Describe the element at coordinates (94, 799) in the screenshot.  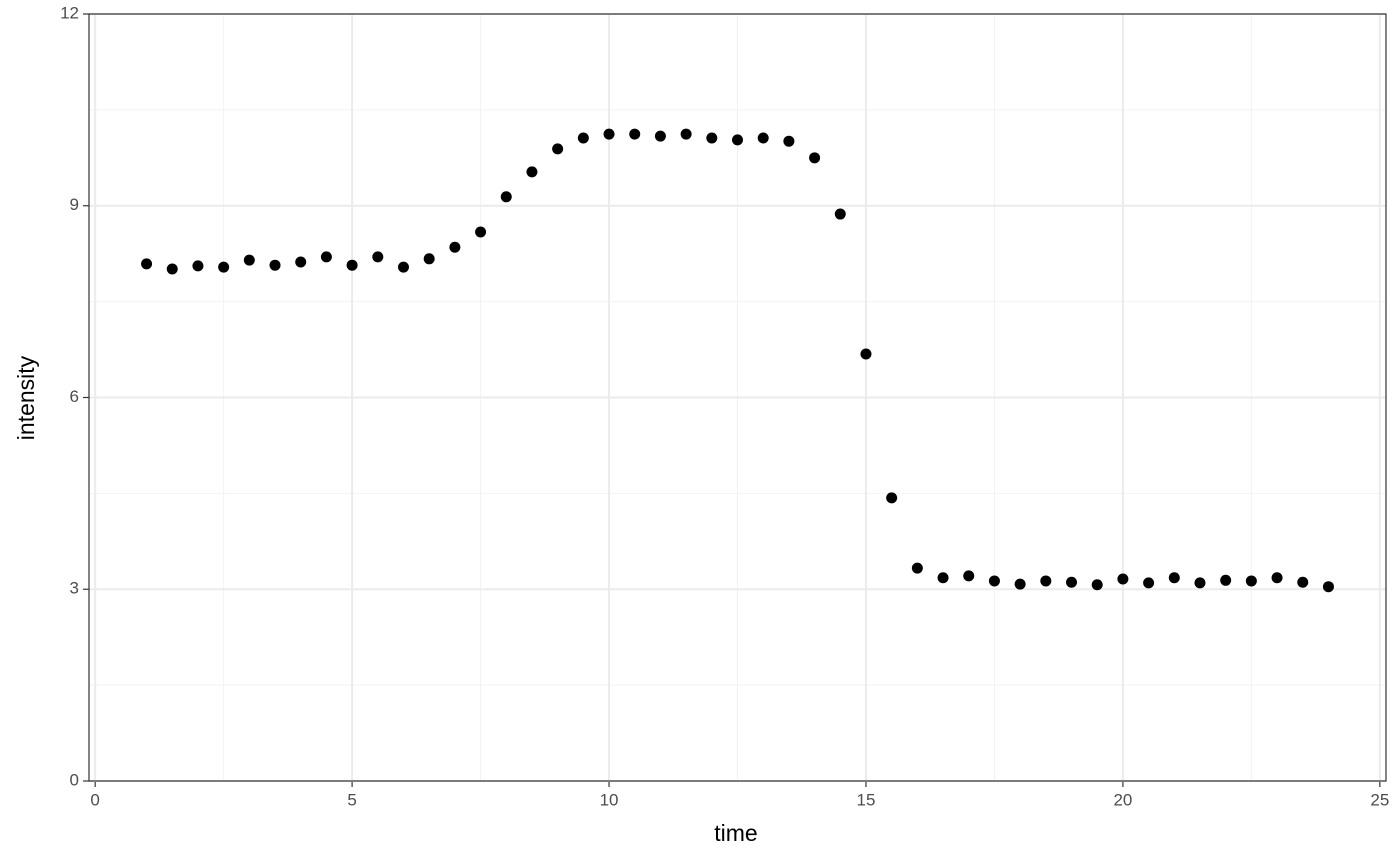
I see `x-tick-label: 0` at that location.